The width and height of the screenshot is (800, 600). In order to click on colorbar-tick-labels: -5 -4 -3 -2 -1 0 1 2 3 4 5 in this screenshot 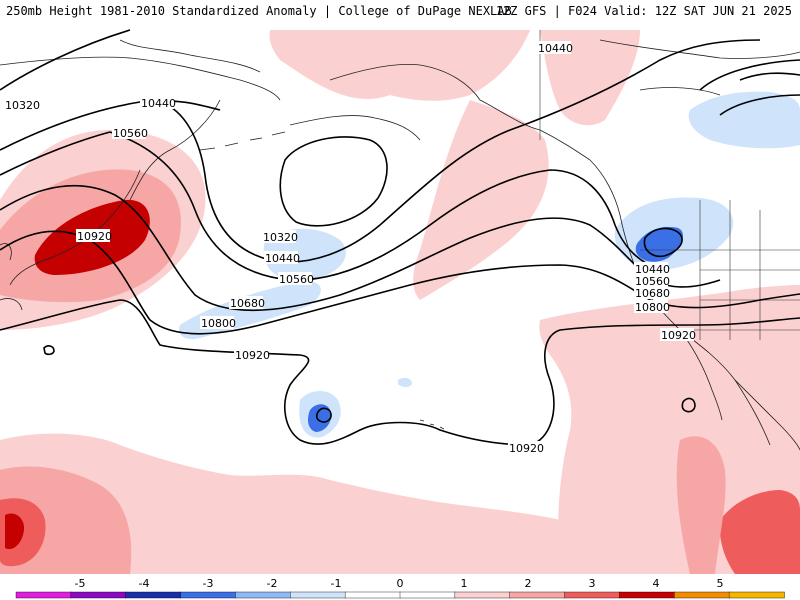, I will do `click(399, 583)`.